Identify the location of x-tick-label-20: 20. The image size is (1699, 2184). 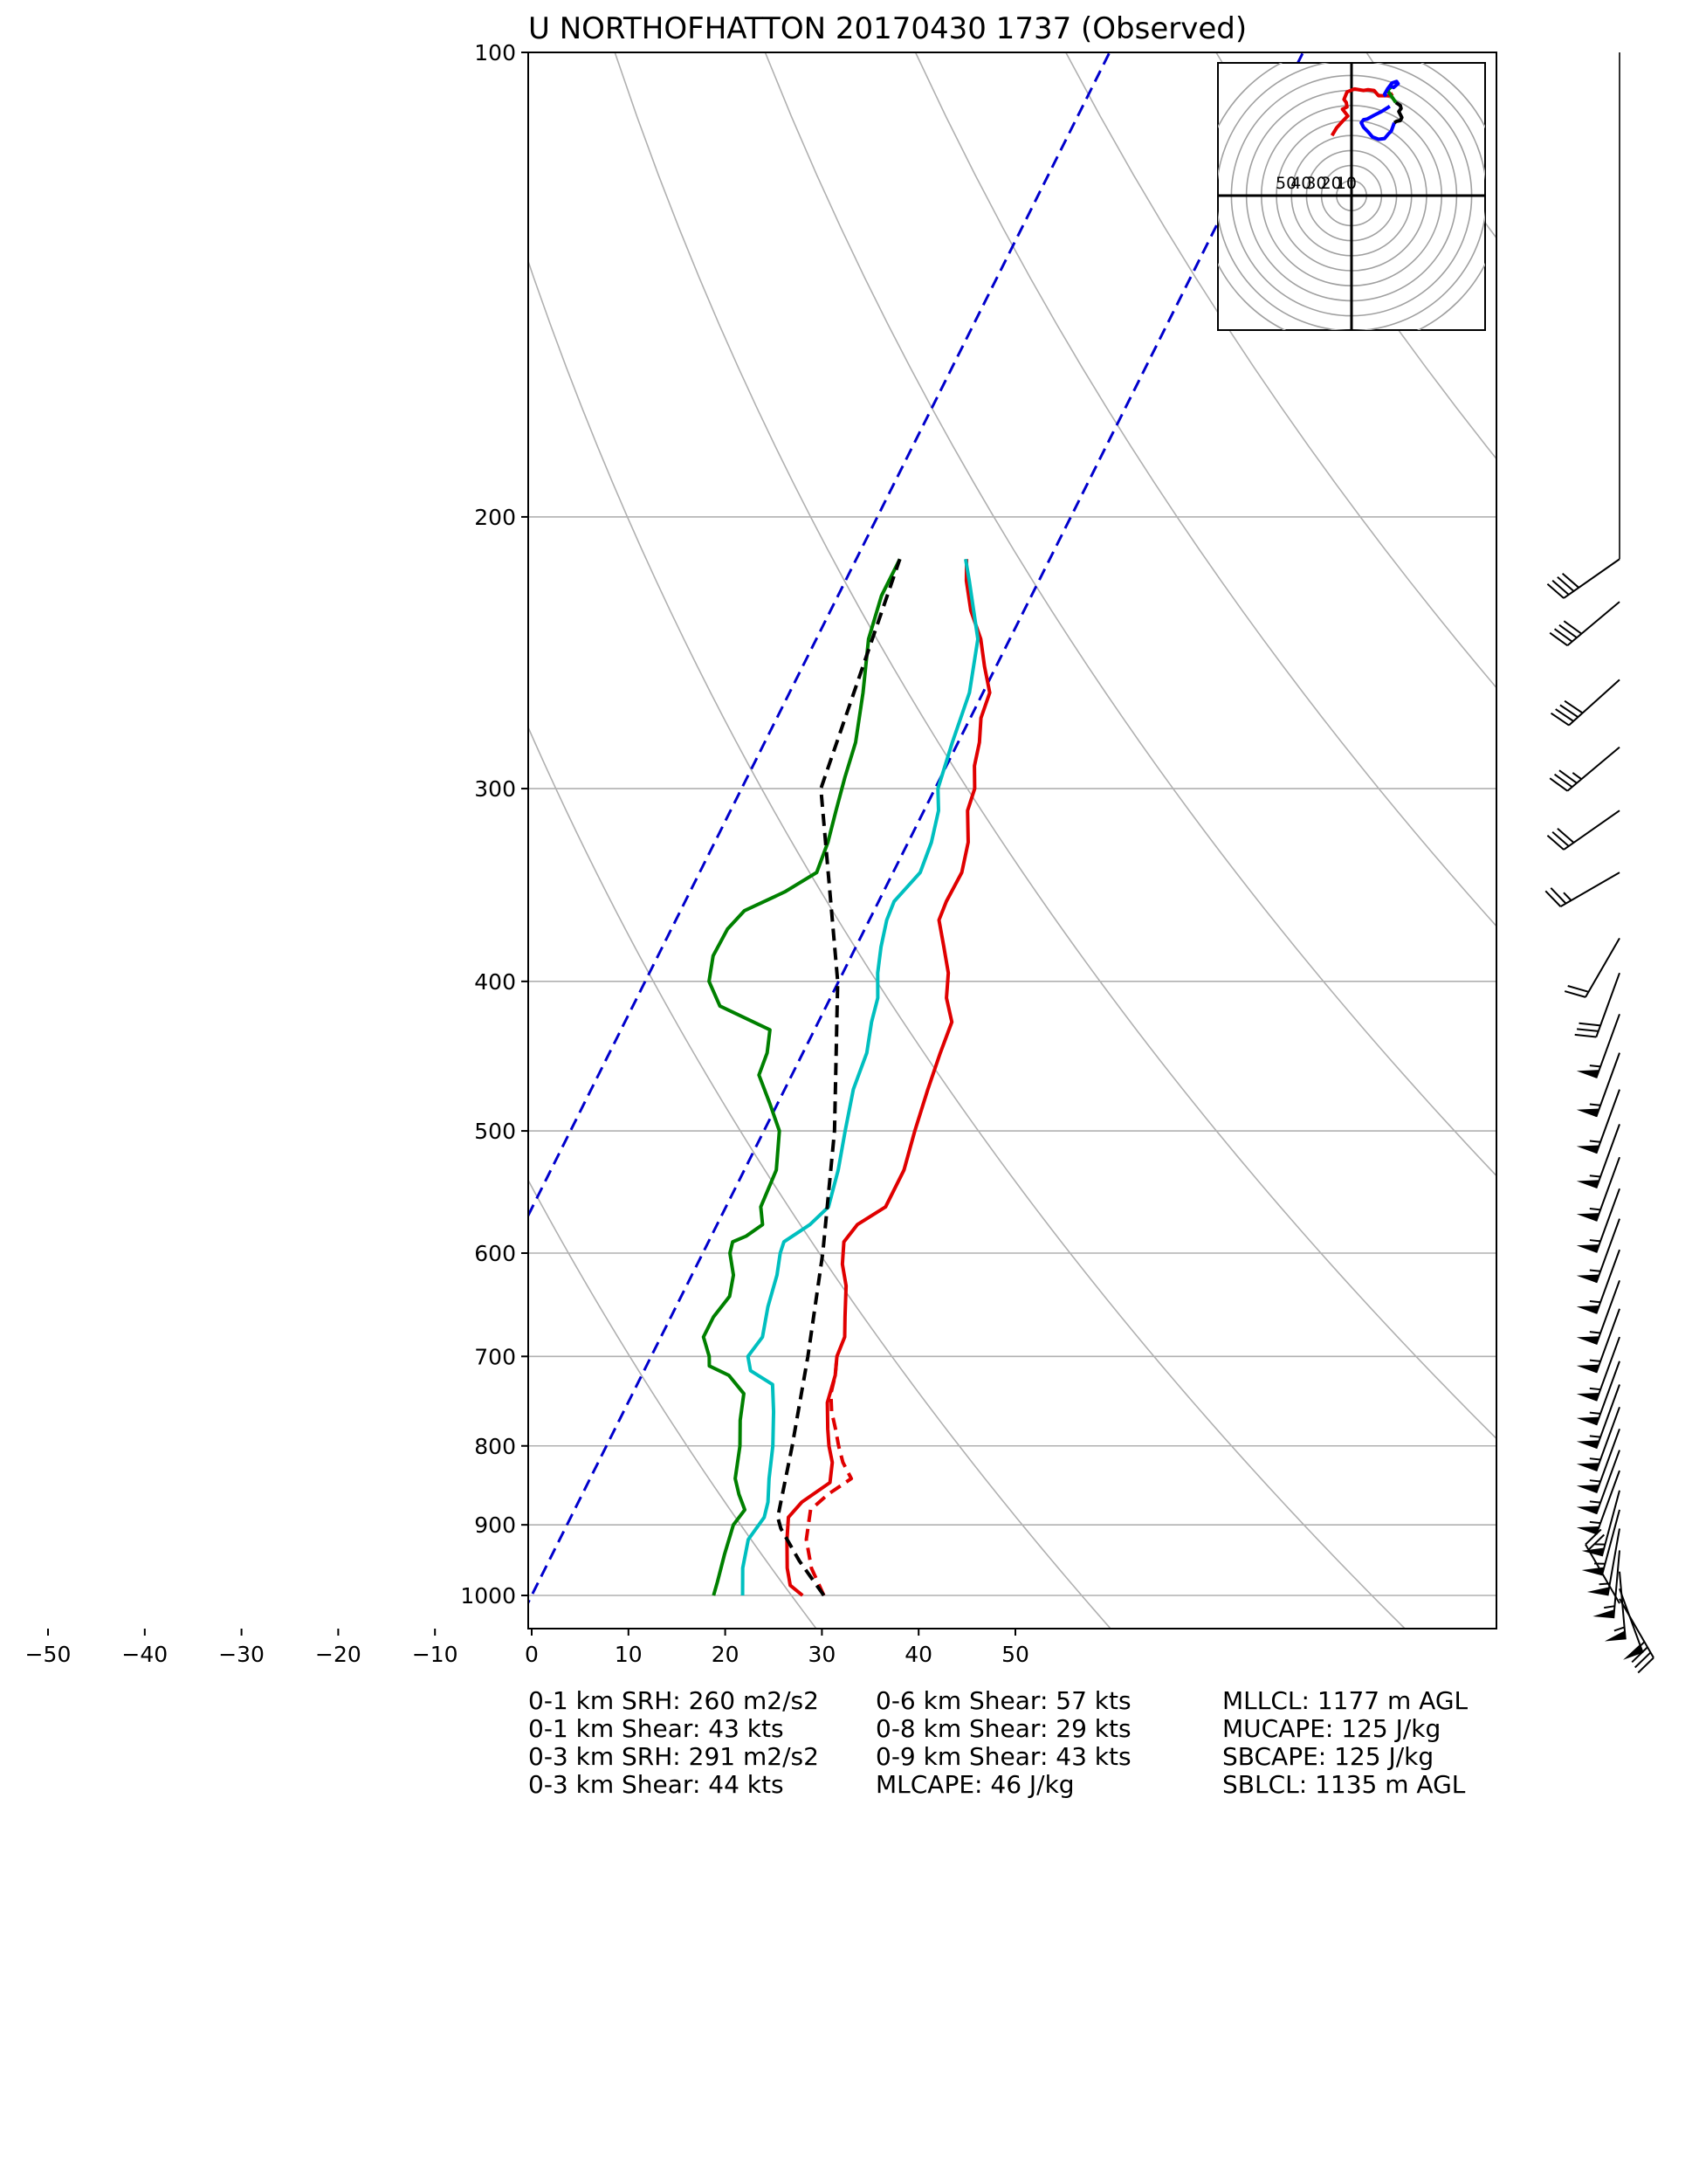
(725, 1654).